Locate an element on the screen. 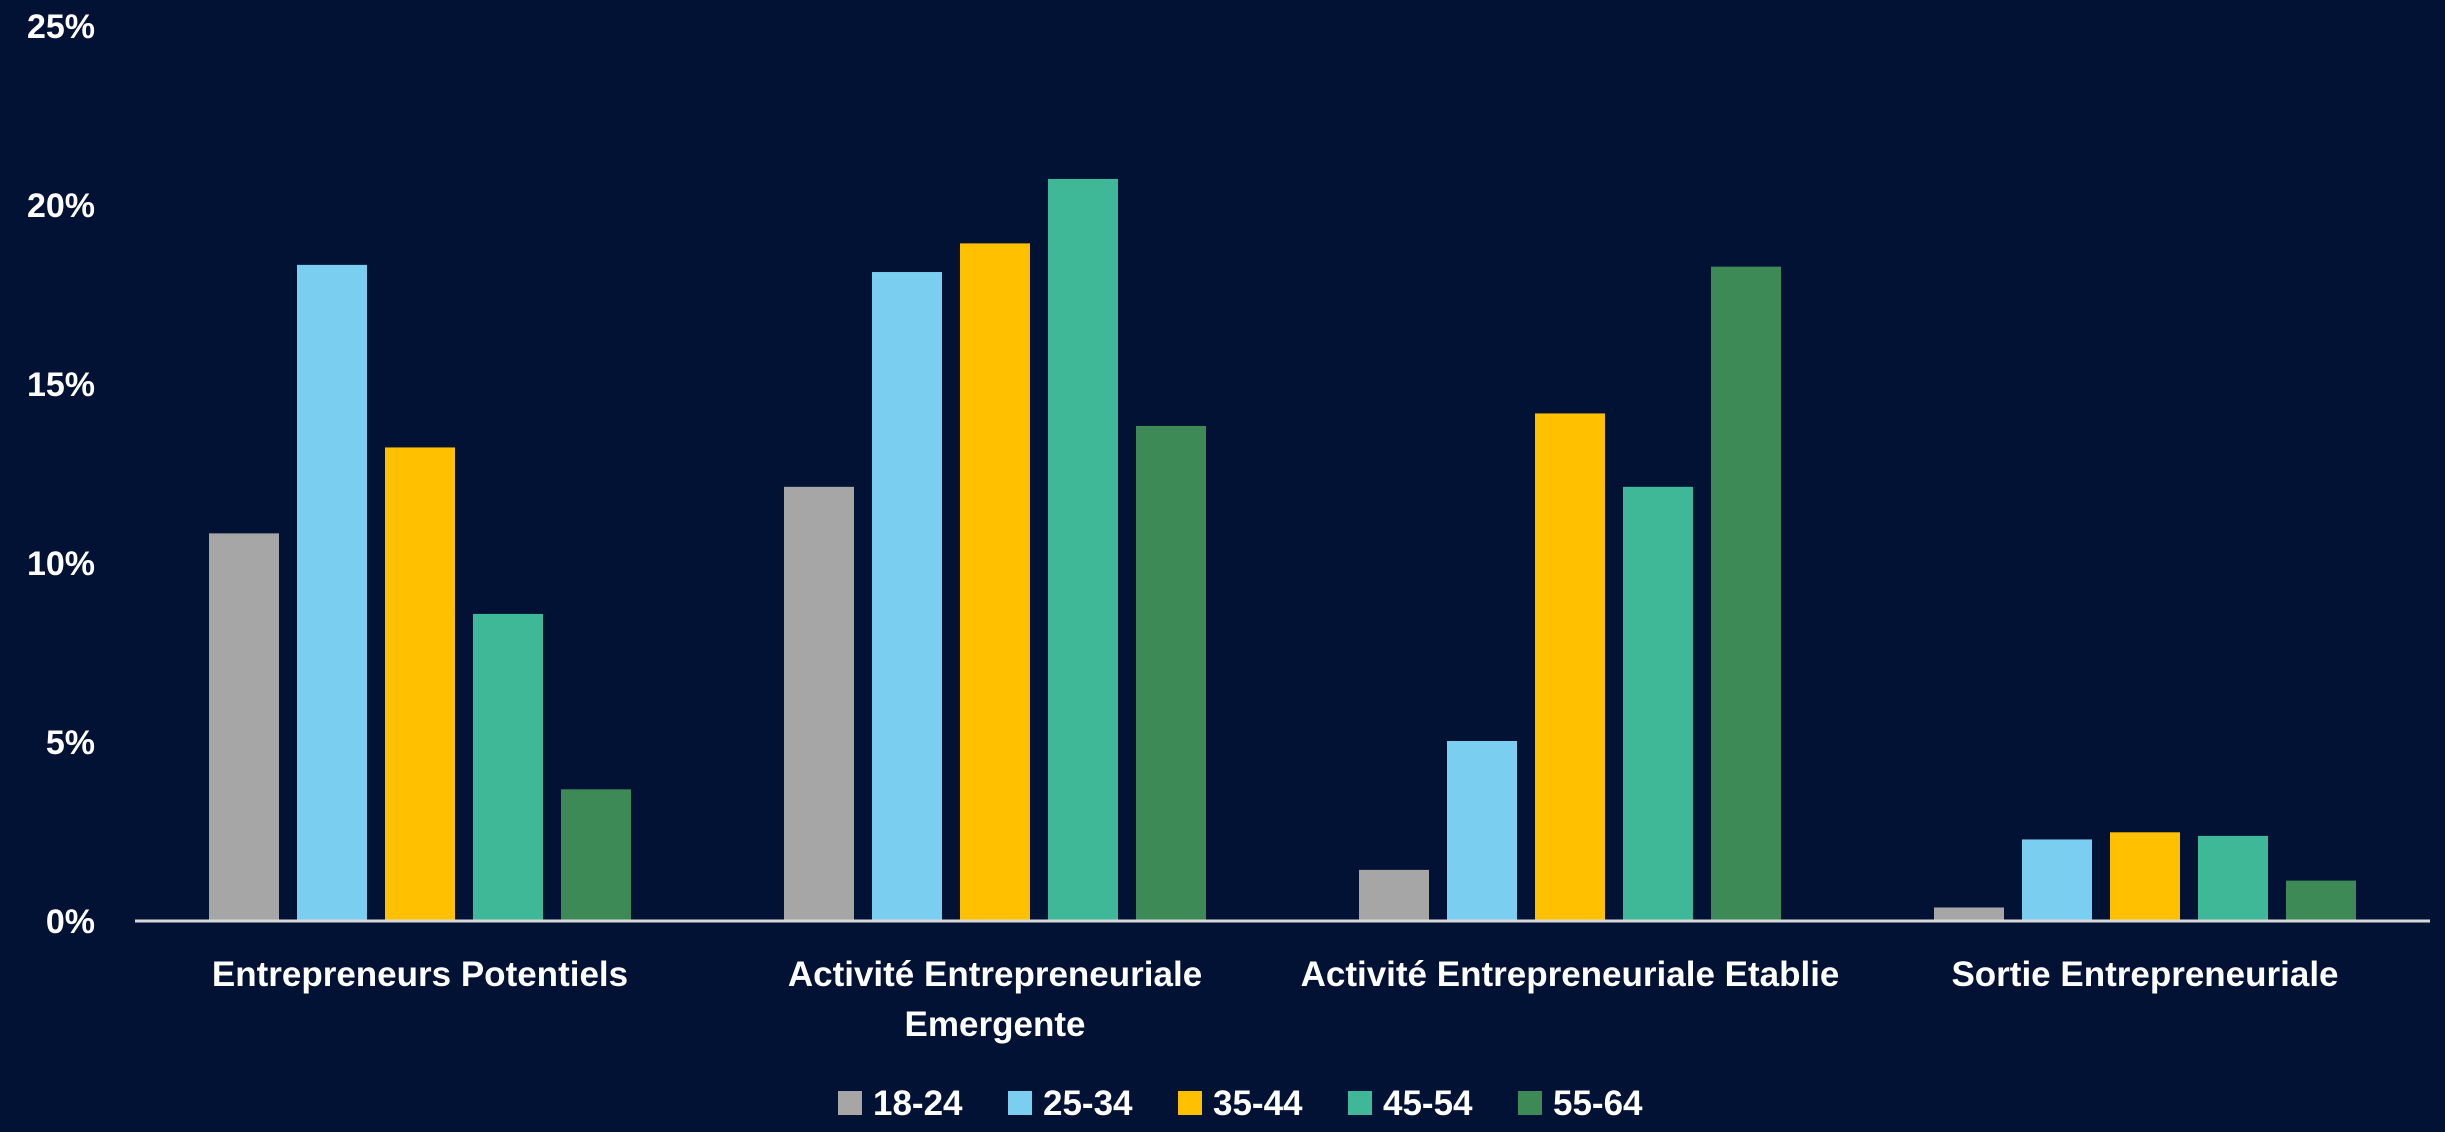 The height and width of the screenshot is (1132, 2445). legend-label: 35-44 is located at coordinates (1258, 1103).